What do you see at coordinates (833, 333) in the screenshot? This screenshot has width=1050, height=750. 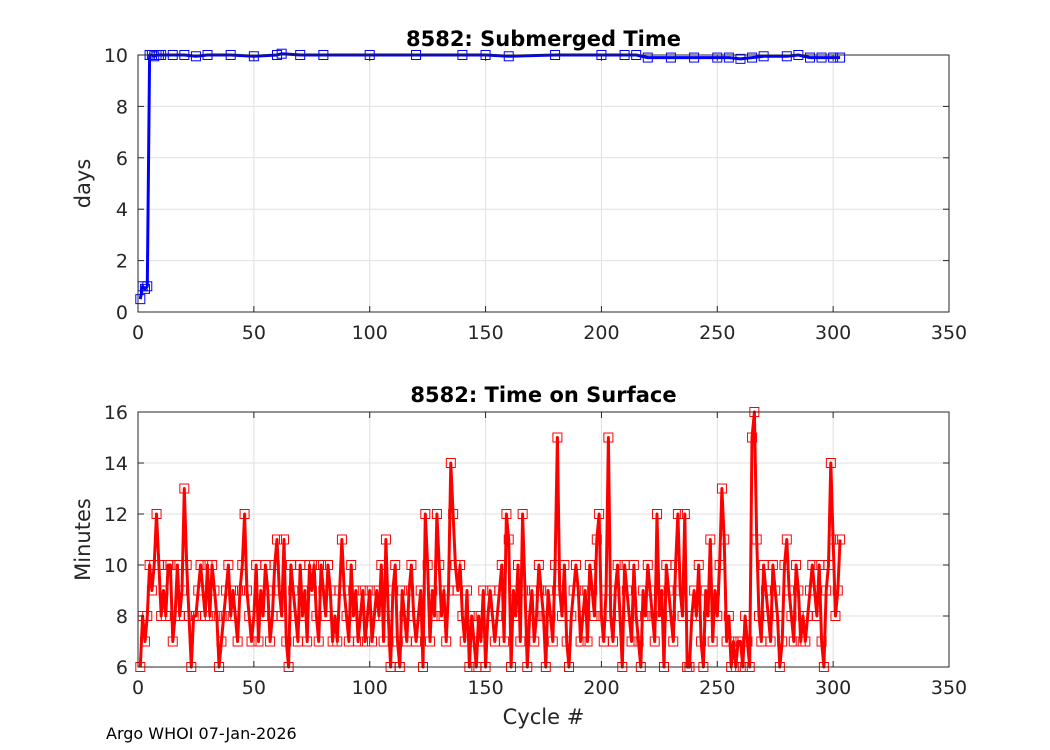 I see `x-tick-label: 300` at bounding box center [833, 333].